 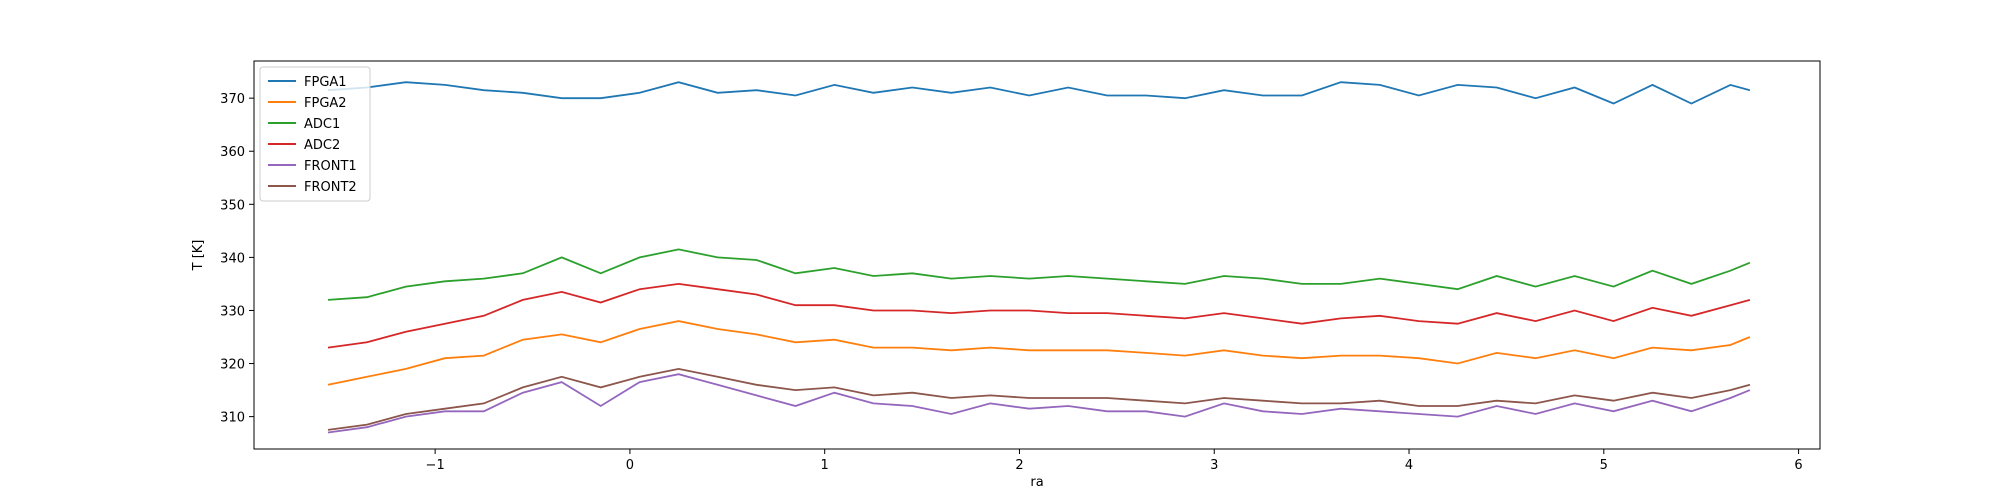 What do you see at coordinates (1798, 465) in the screenshot?
I see `x-tick-label: 6` at bounding box center [1798, 465].